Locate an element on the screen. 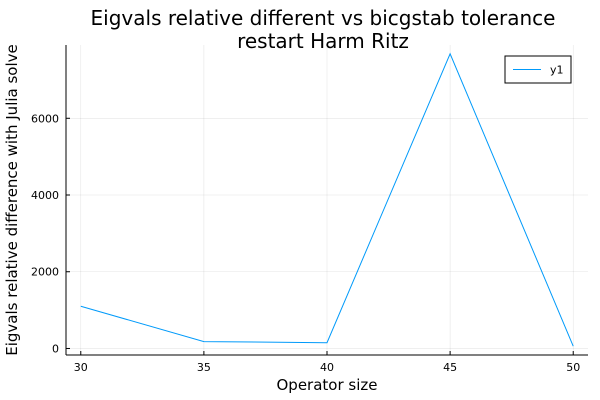 Image resolution: width=600 pixels, height=400 pixels. y-tick-label: 0 is located at coordinates (55, 348).